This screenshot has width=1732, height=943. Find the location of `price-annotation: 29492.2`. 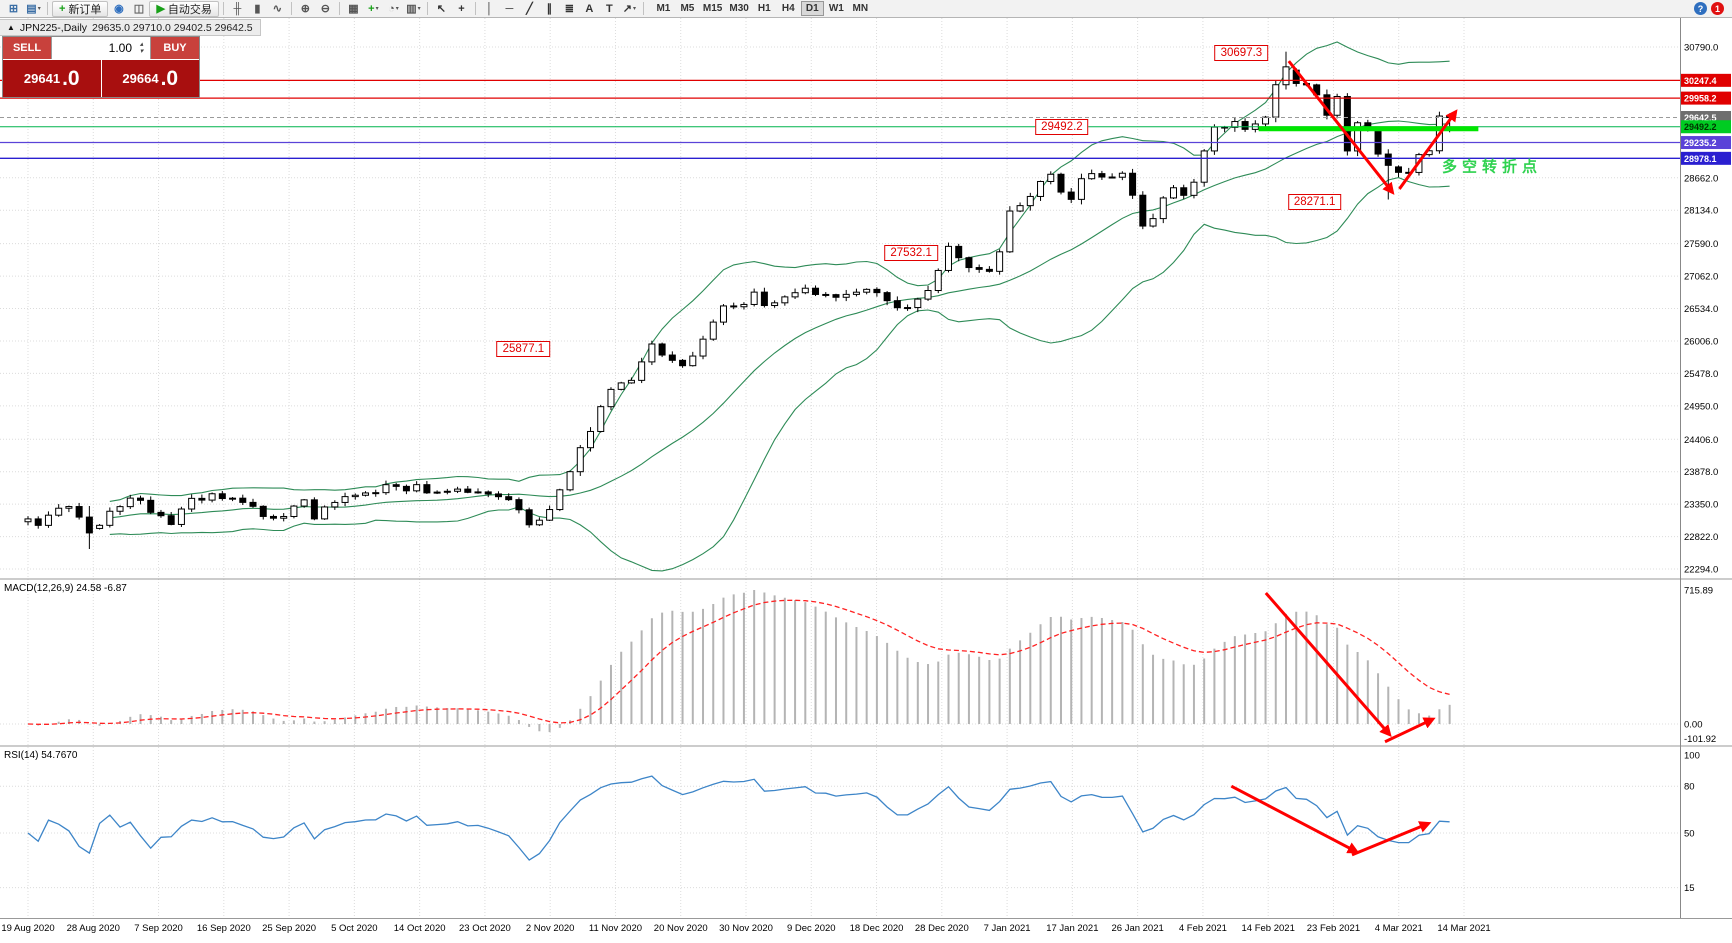

price-annotation: 29492.2 is located at coordinates (1062, 126).